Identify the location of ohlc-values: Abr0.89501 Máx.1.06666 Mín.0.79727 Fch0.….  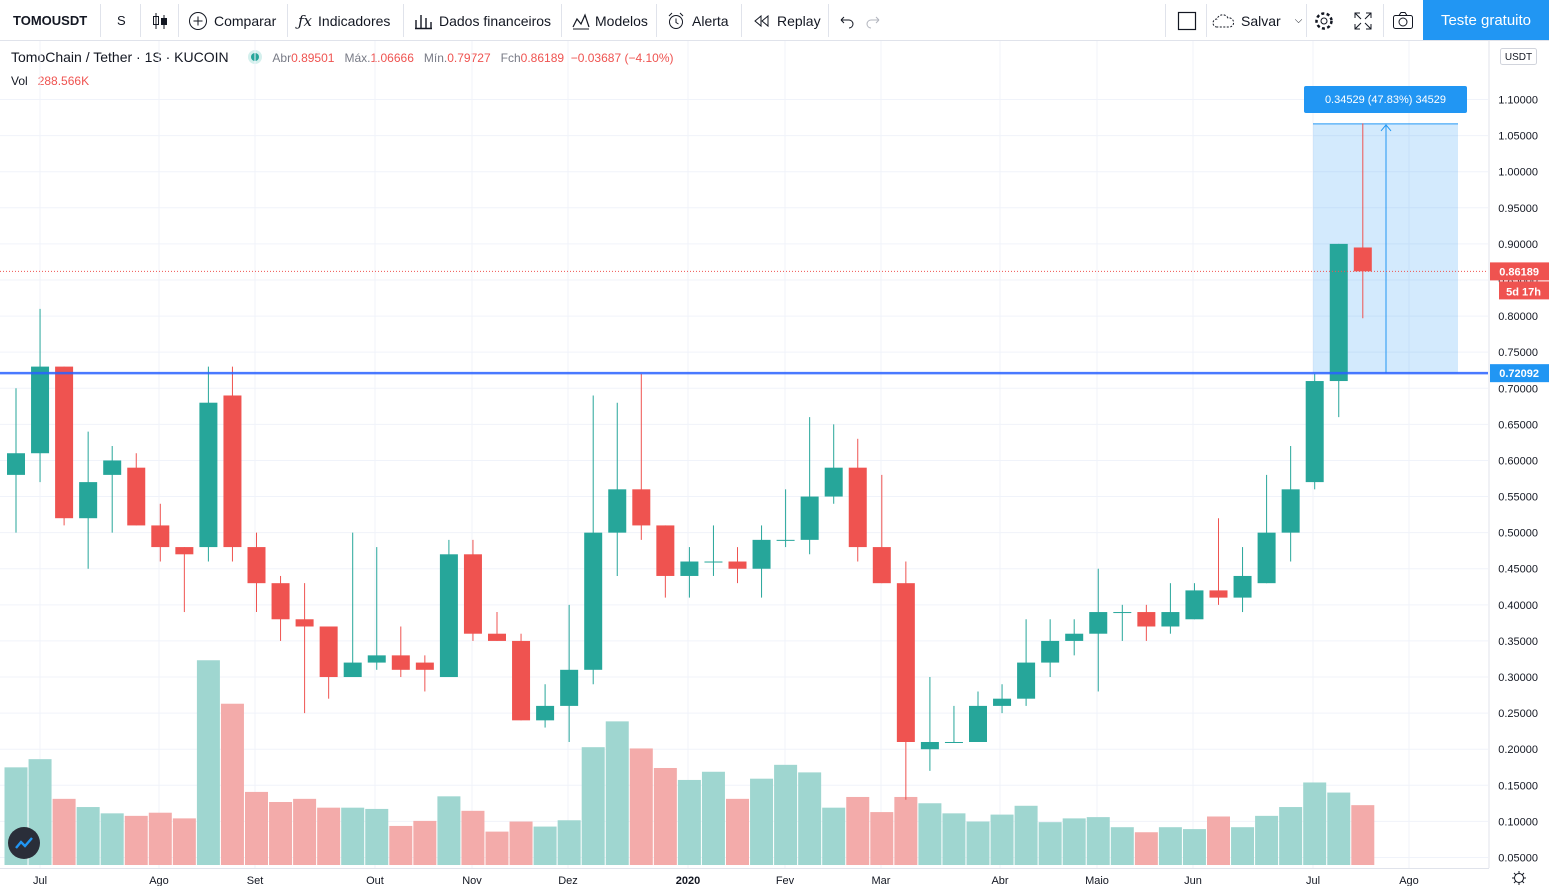
(472, 58).